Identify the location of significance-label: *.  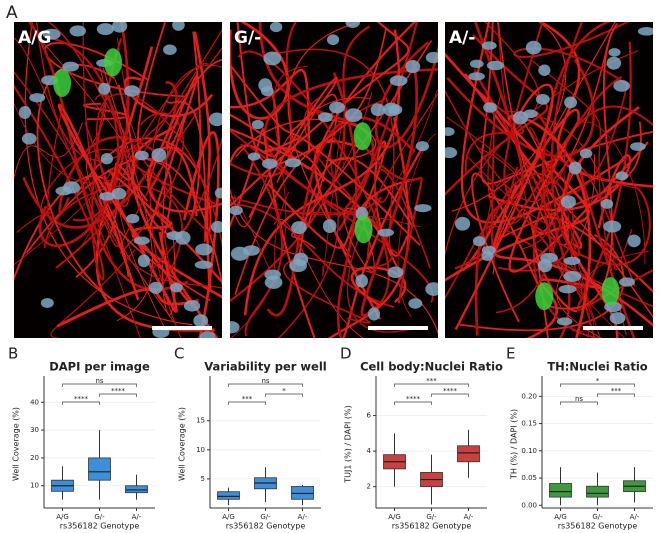
(284, 391).